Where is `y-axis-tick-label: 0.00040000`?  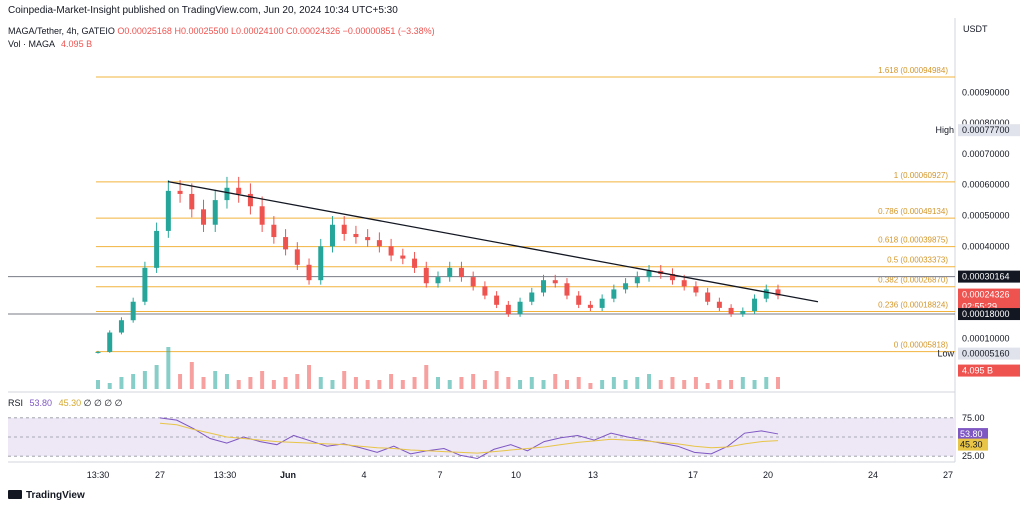 y-axis-tick-label: 0.00040000 is located at coordinates (986, 246).